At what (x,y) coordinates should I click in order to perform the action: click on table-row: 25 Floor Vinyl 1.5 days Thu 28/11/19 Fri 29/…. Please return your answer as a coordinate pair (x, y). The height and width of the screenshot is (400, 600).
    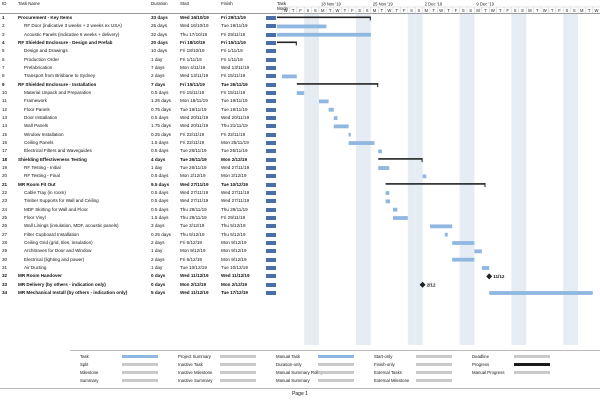
    Looking at the image, I should click on (138, 218).